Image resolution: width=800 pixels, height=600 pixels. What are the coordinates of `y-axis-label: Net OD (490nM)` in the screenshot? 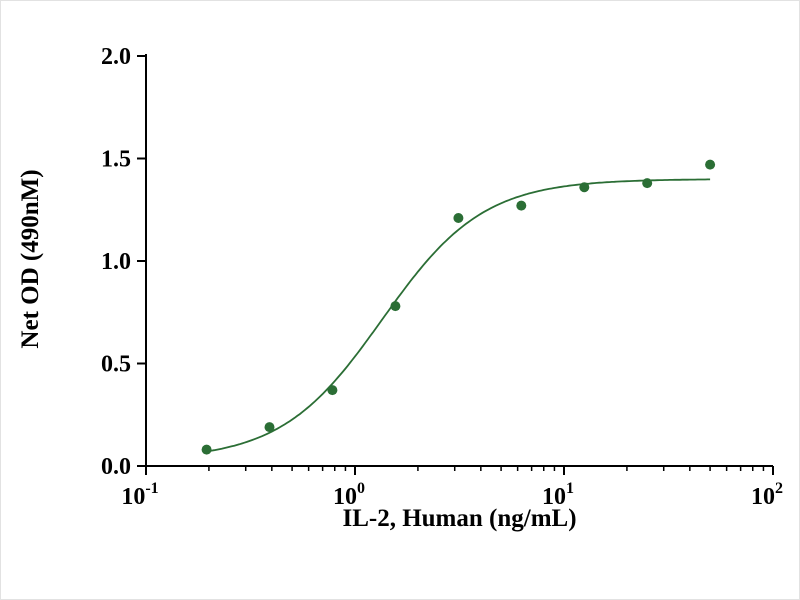 It's located at (30, 259).